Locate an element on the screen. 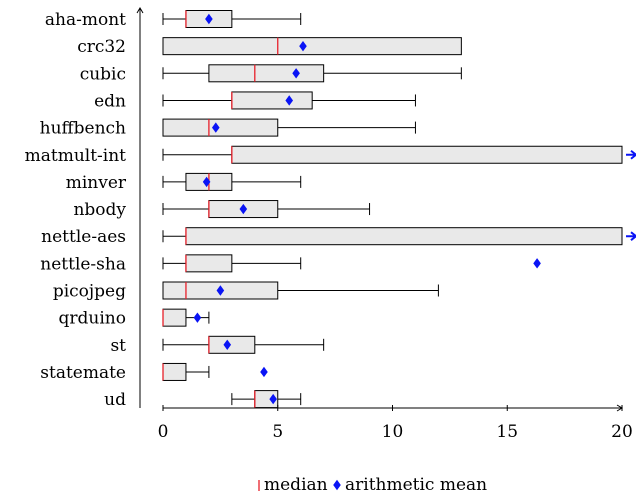 The height and width of the screenshot is (496, 636). box-row-edn is located at coordinates (289, 100).